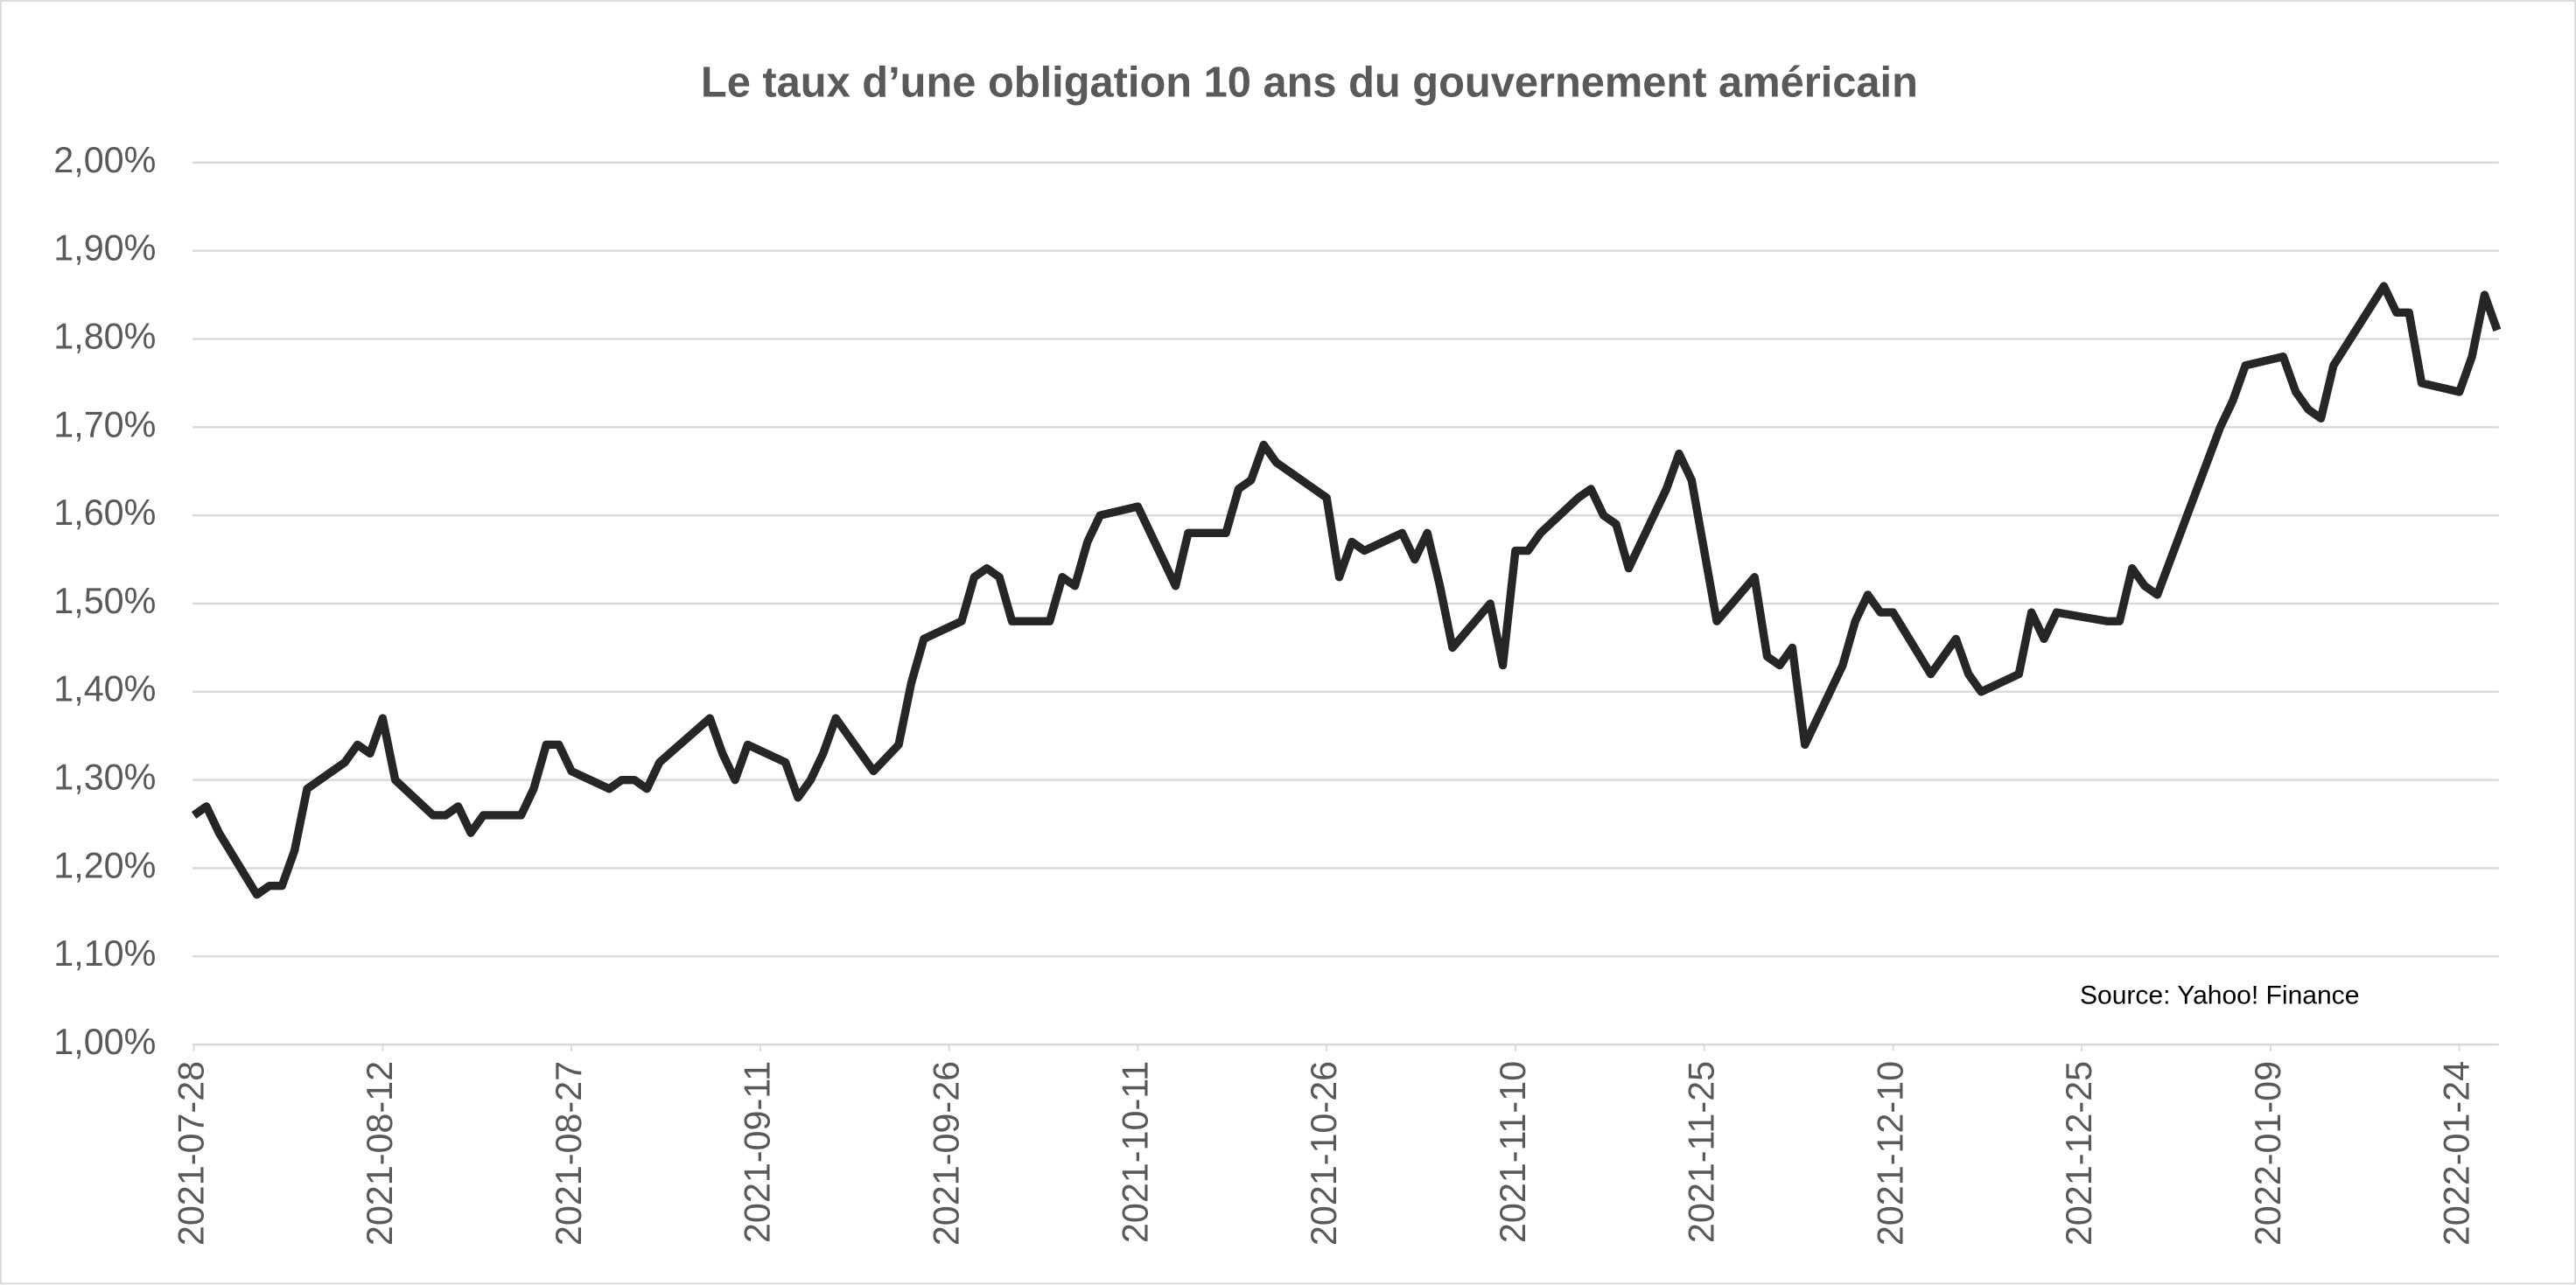 Image resolution: width=2576 pixels, height=1285 pixels. Describe the element at coordinates (104, 1042) in the screenshot. I see `y-tick-label: 1,00%` at that location.